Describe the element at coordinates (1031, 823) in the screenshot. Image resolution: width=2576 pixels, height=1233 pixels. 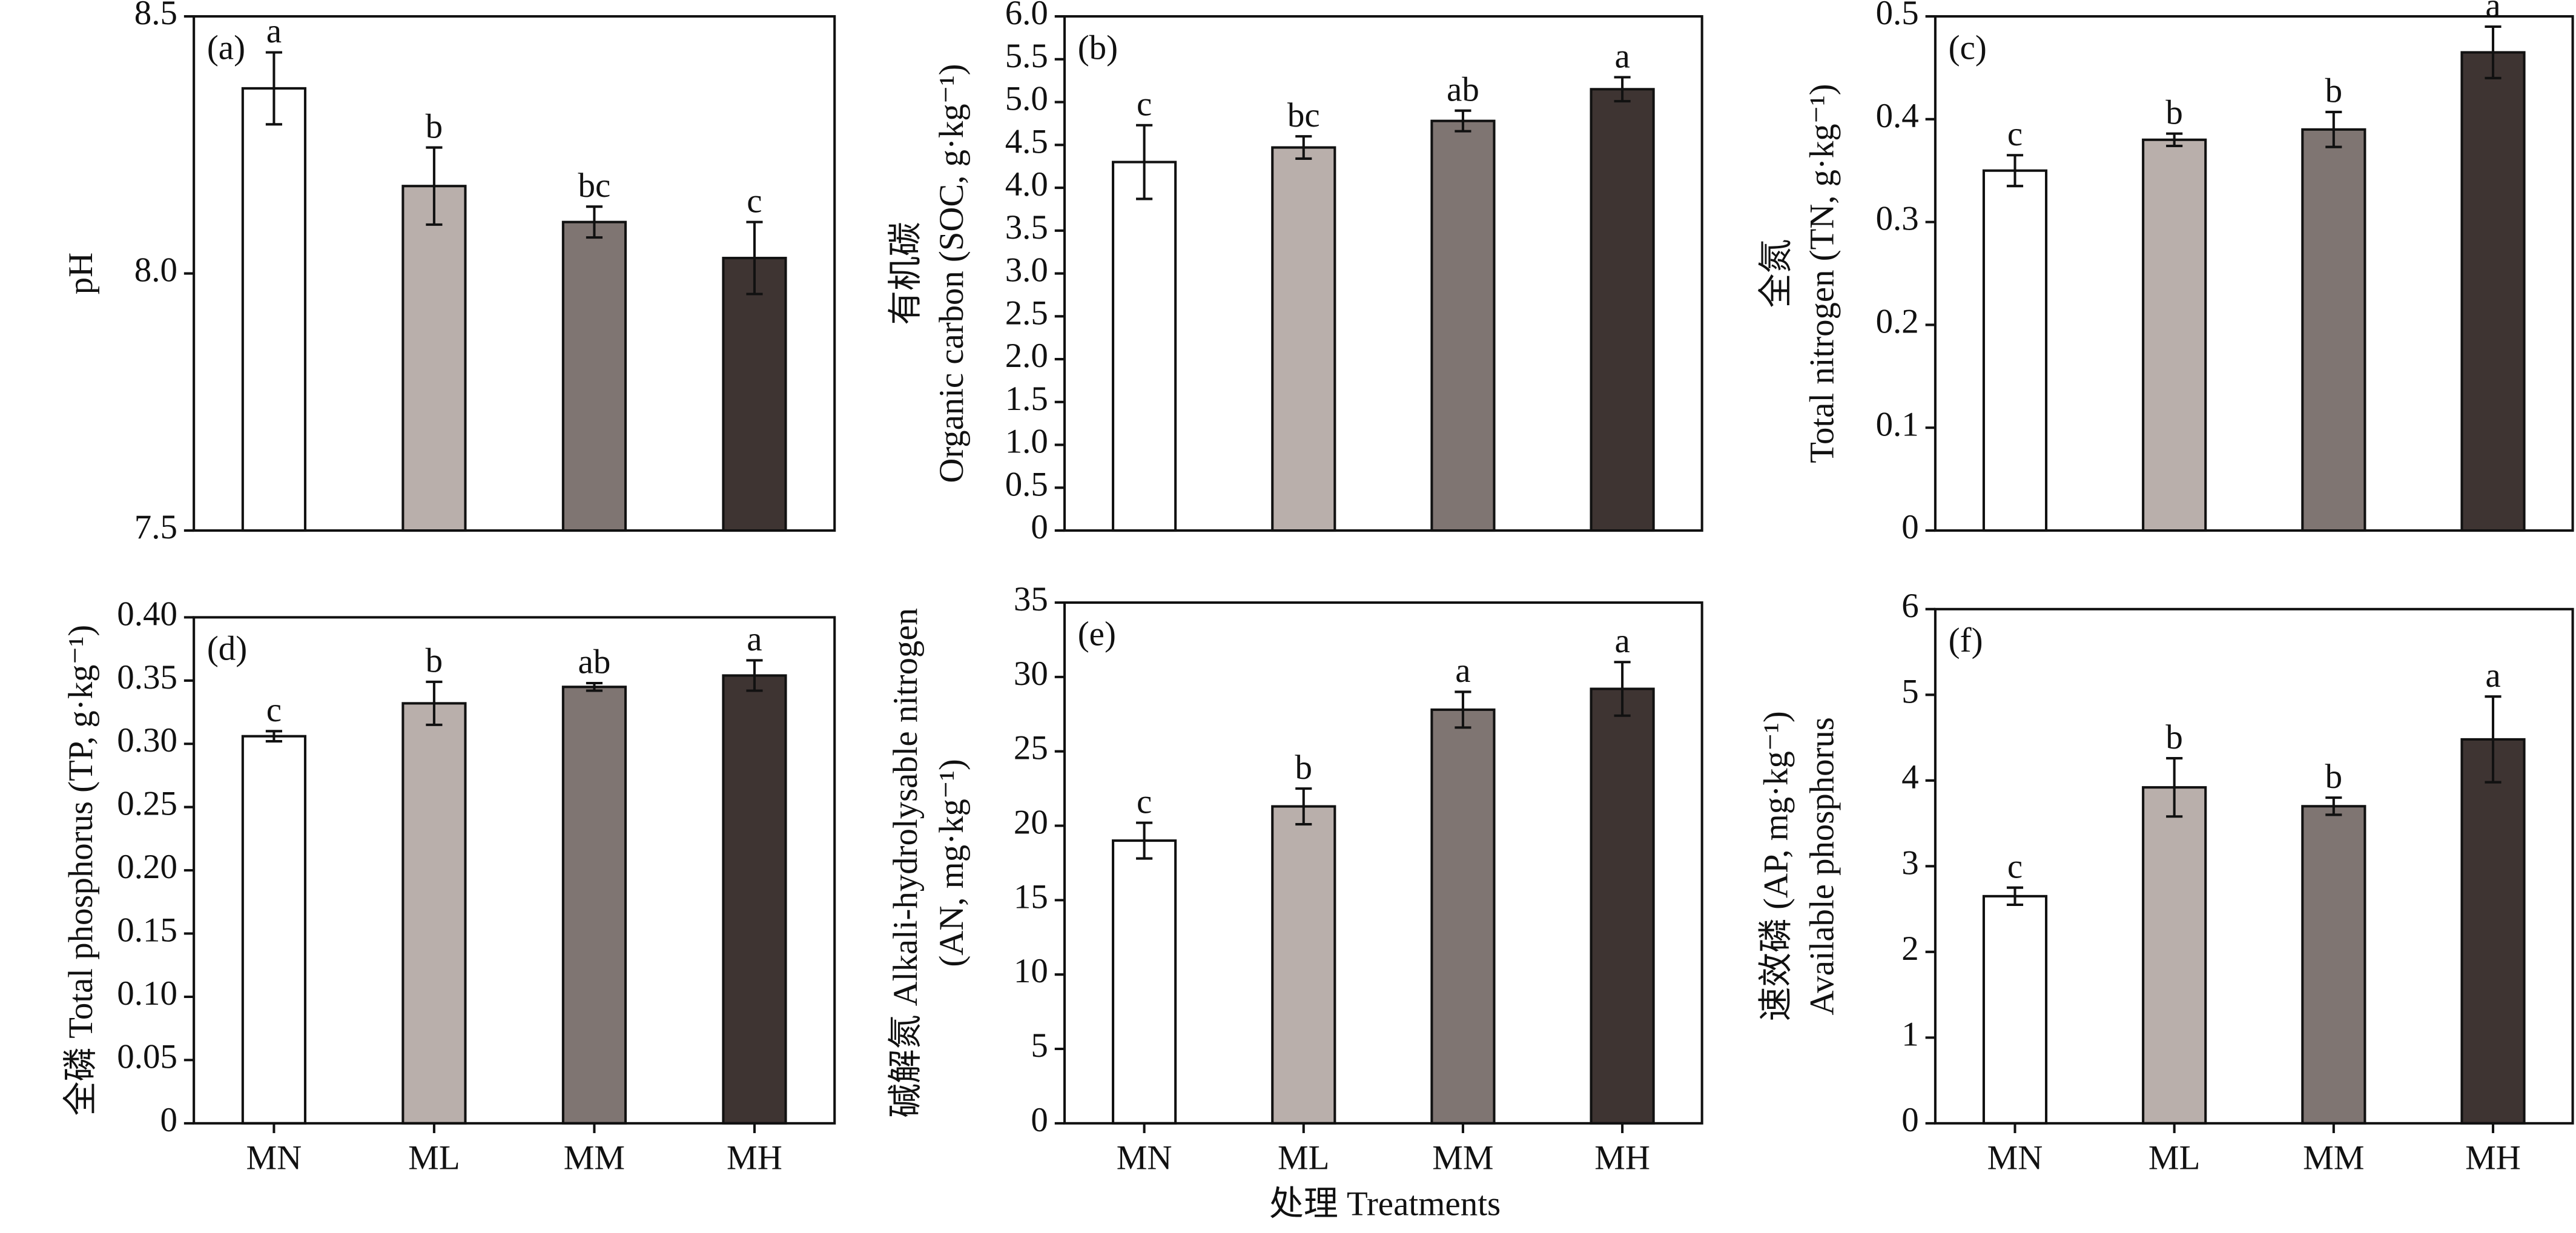
I see `y-tick-label: 20` at that location.